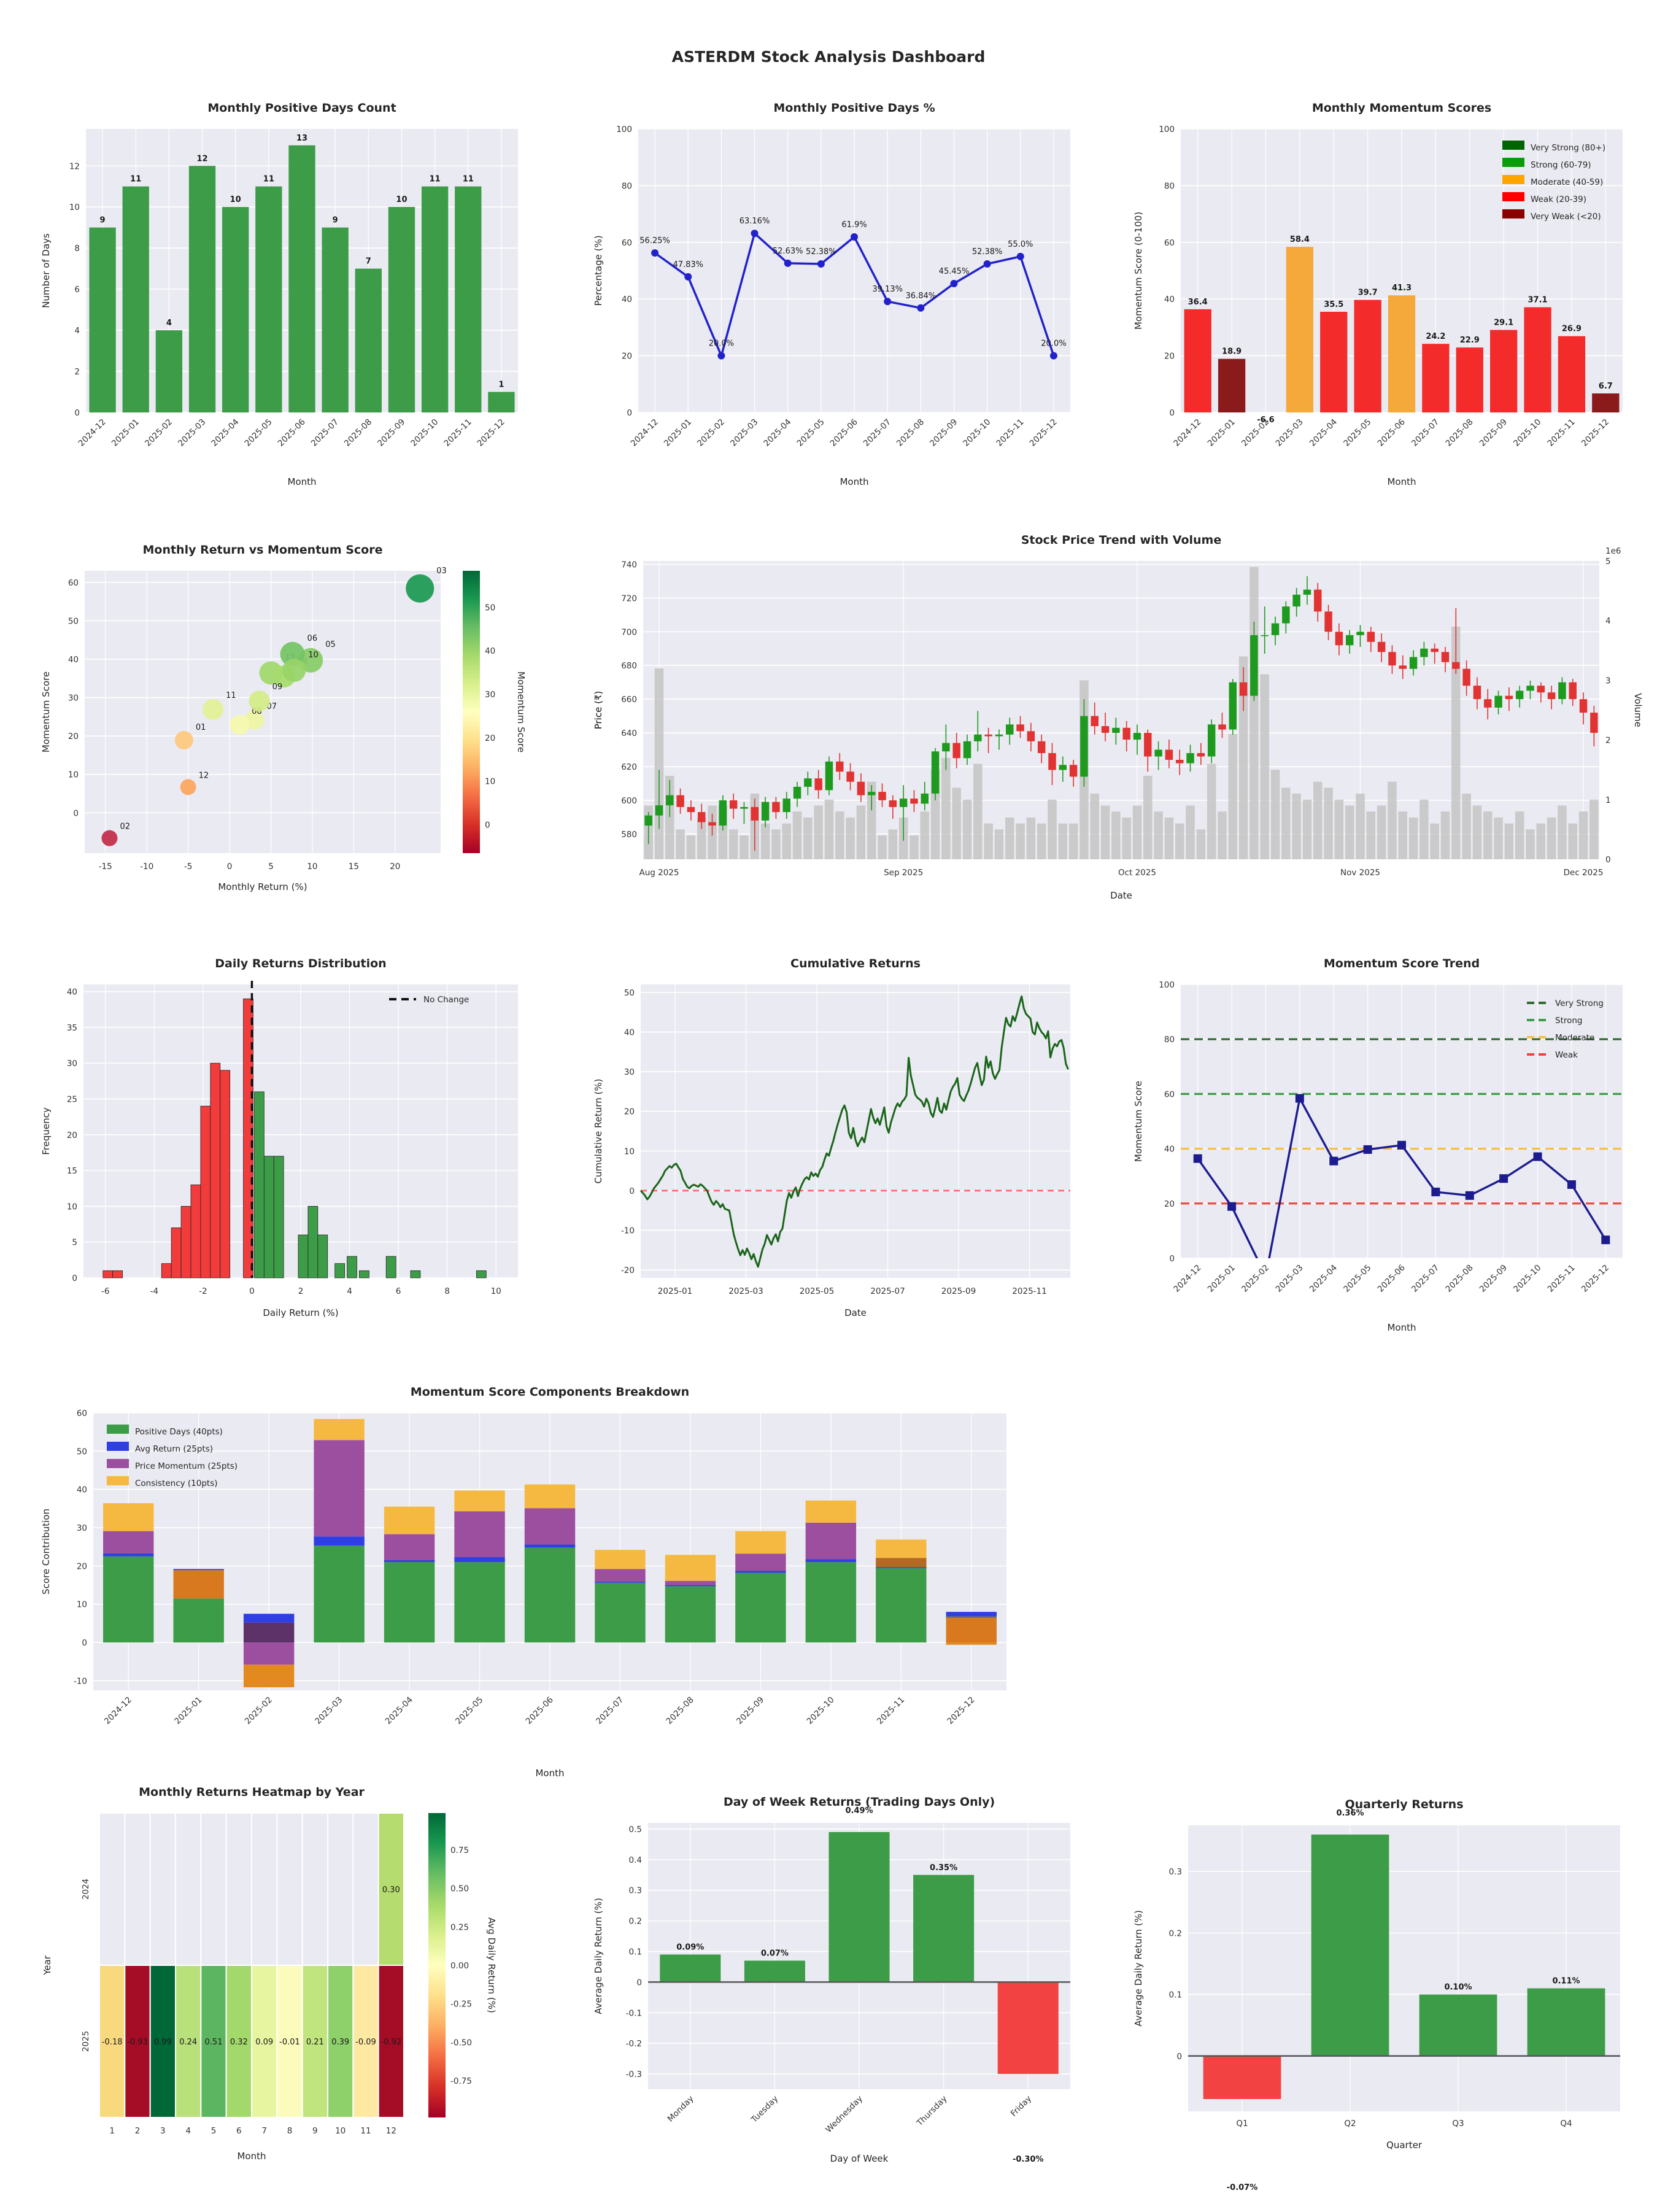 The image size is (1657, 2212). Describe the element at coordinates (86, 2041) in the screenshot. I see `svg-text: 2025` at that location.